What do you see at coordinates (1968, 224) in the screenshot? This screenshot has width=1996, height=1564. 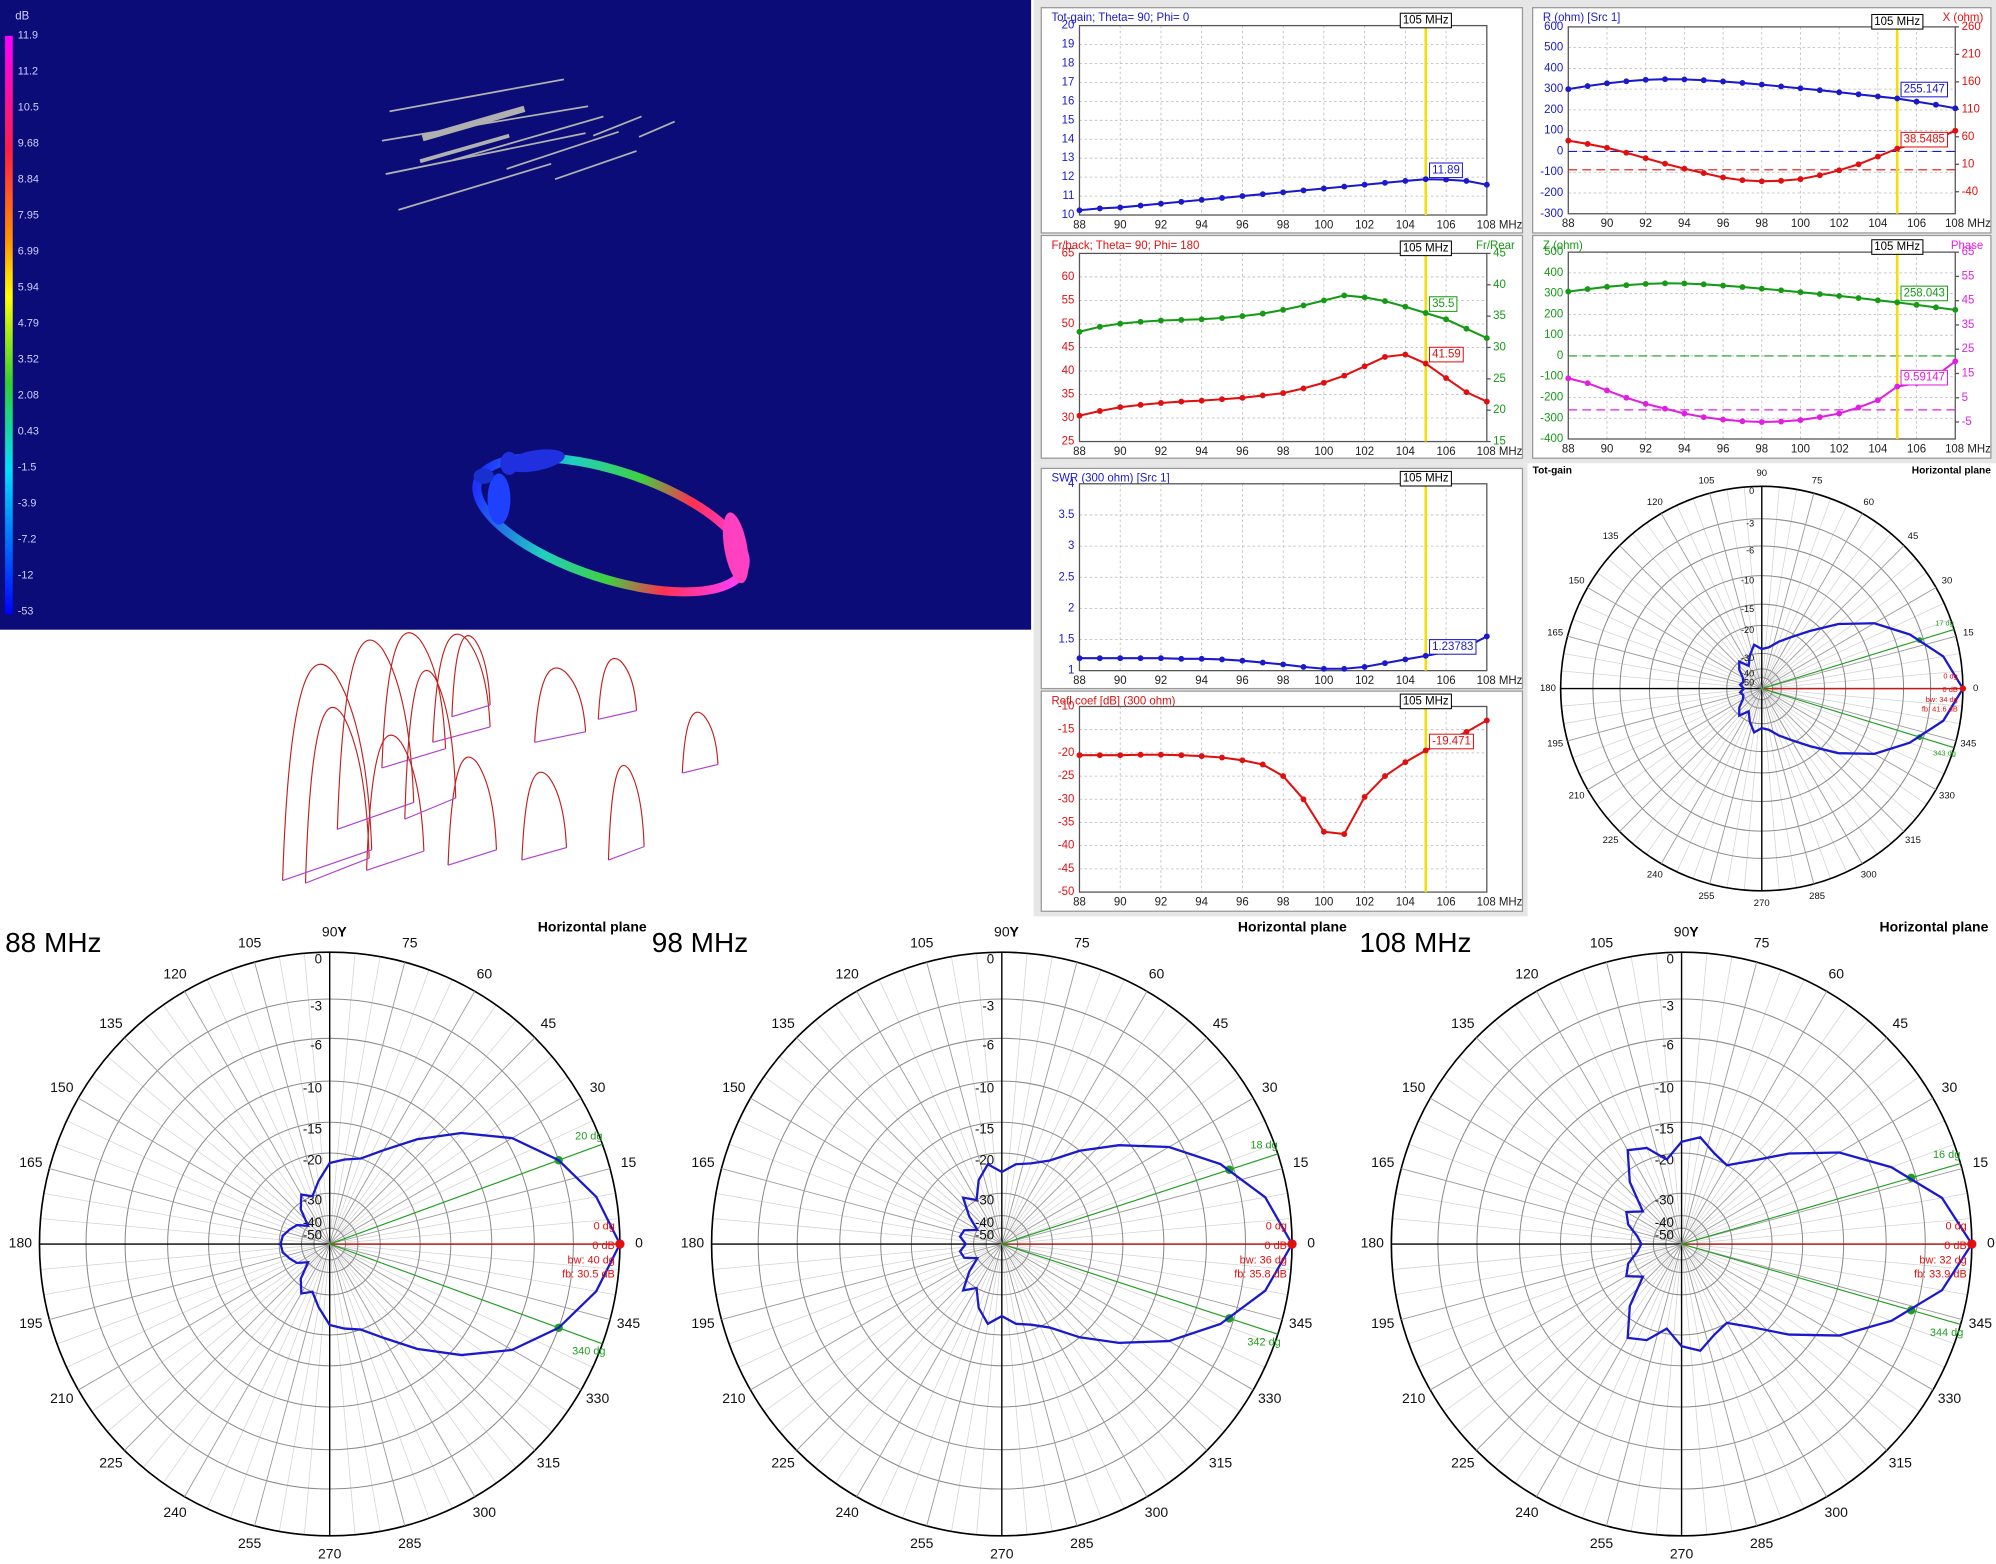 I see `x-tick-label: 108 MHz` at bounding box center [1968, 224].